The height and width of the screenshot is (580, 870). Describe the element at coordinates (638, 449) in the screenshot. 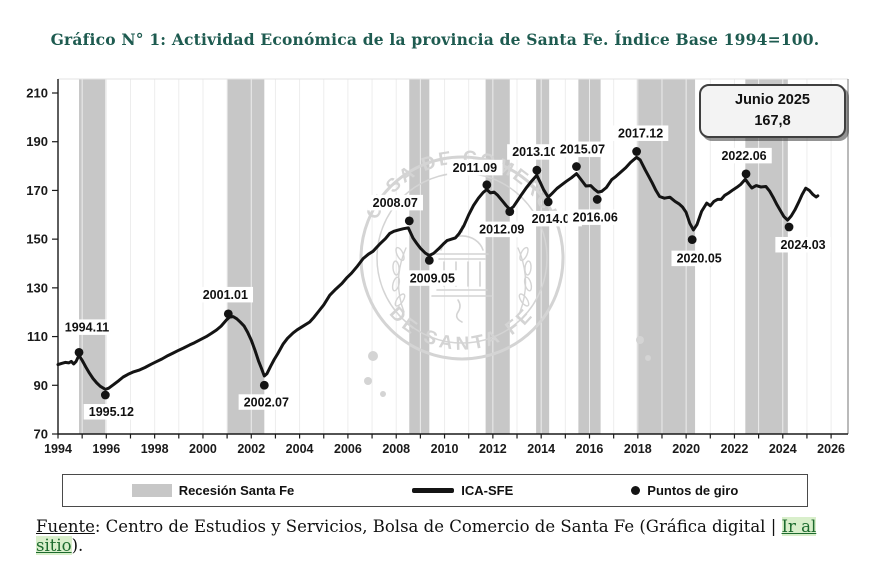

I see `x-tick-label: 2018` at that location.